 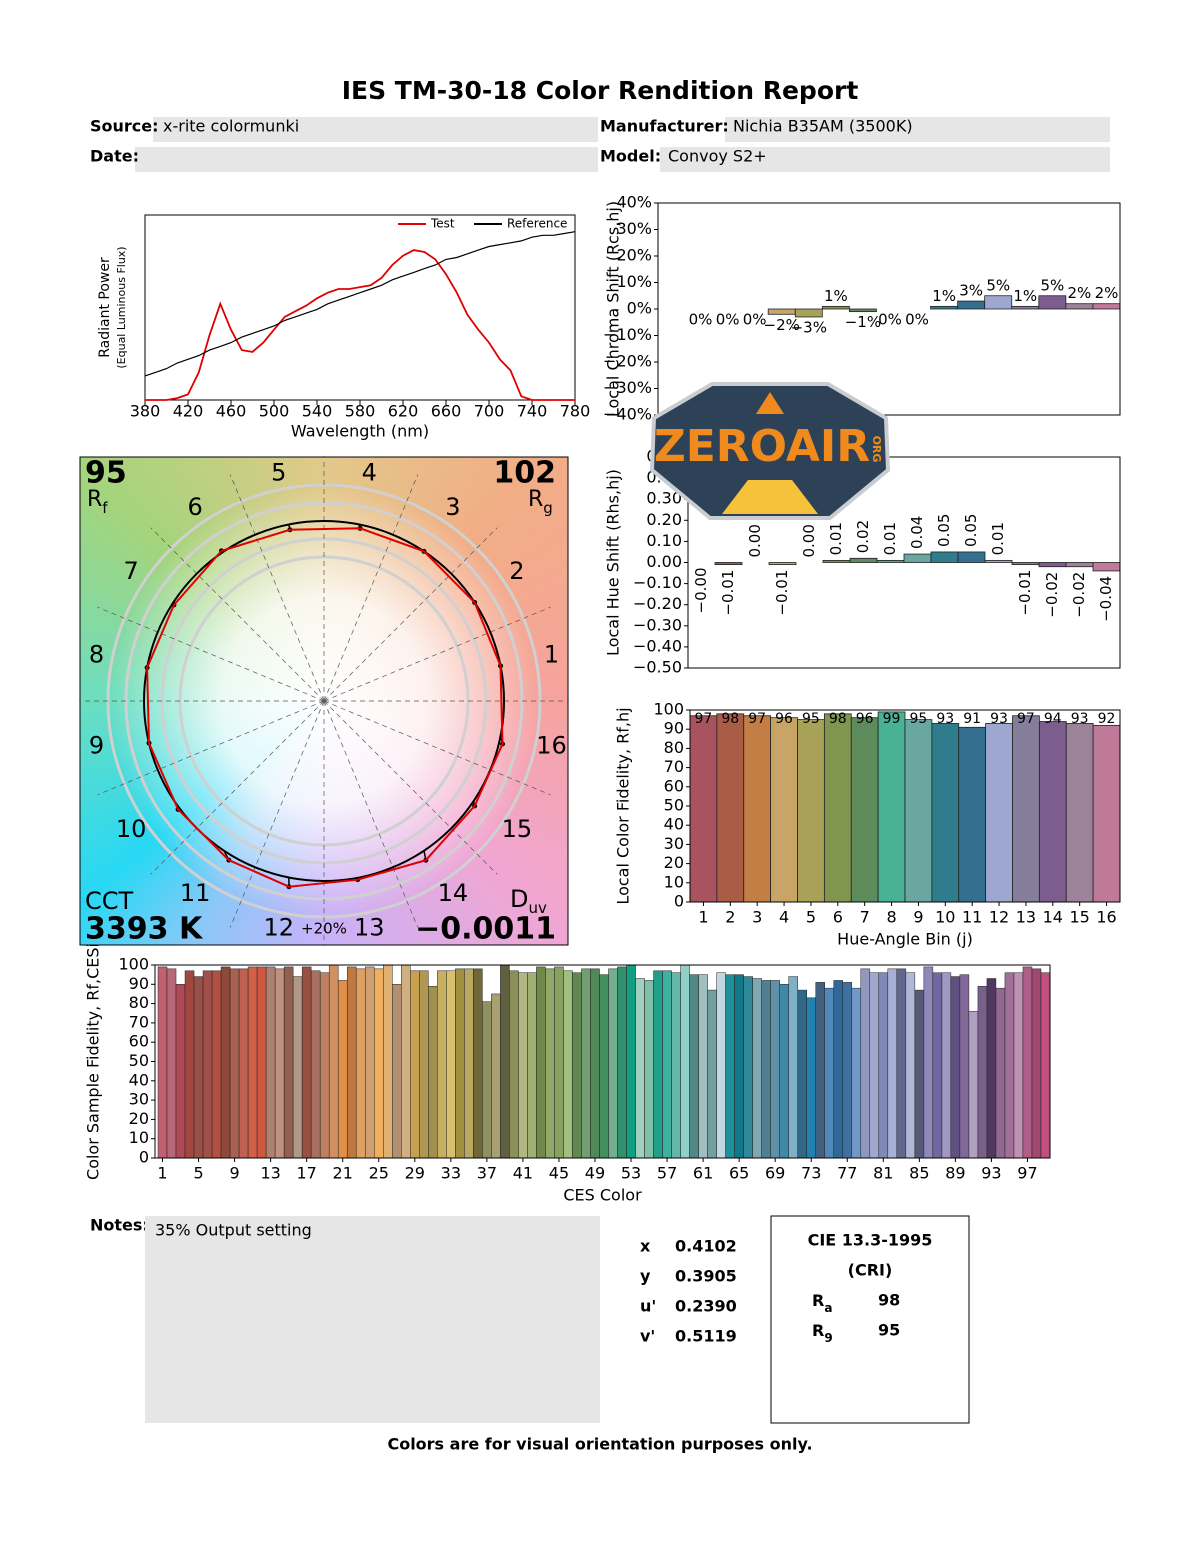 What do you see at coordinates (274, 411) in the screenshot?
I see `x-tick-label: 500` at bounding box center [274, 411].